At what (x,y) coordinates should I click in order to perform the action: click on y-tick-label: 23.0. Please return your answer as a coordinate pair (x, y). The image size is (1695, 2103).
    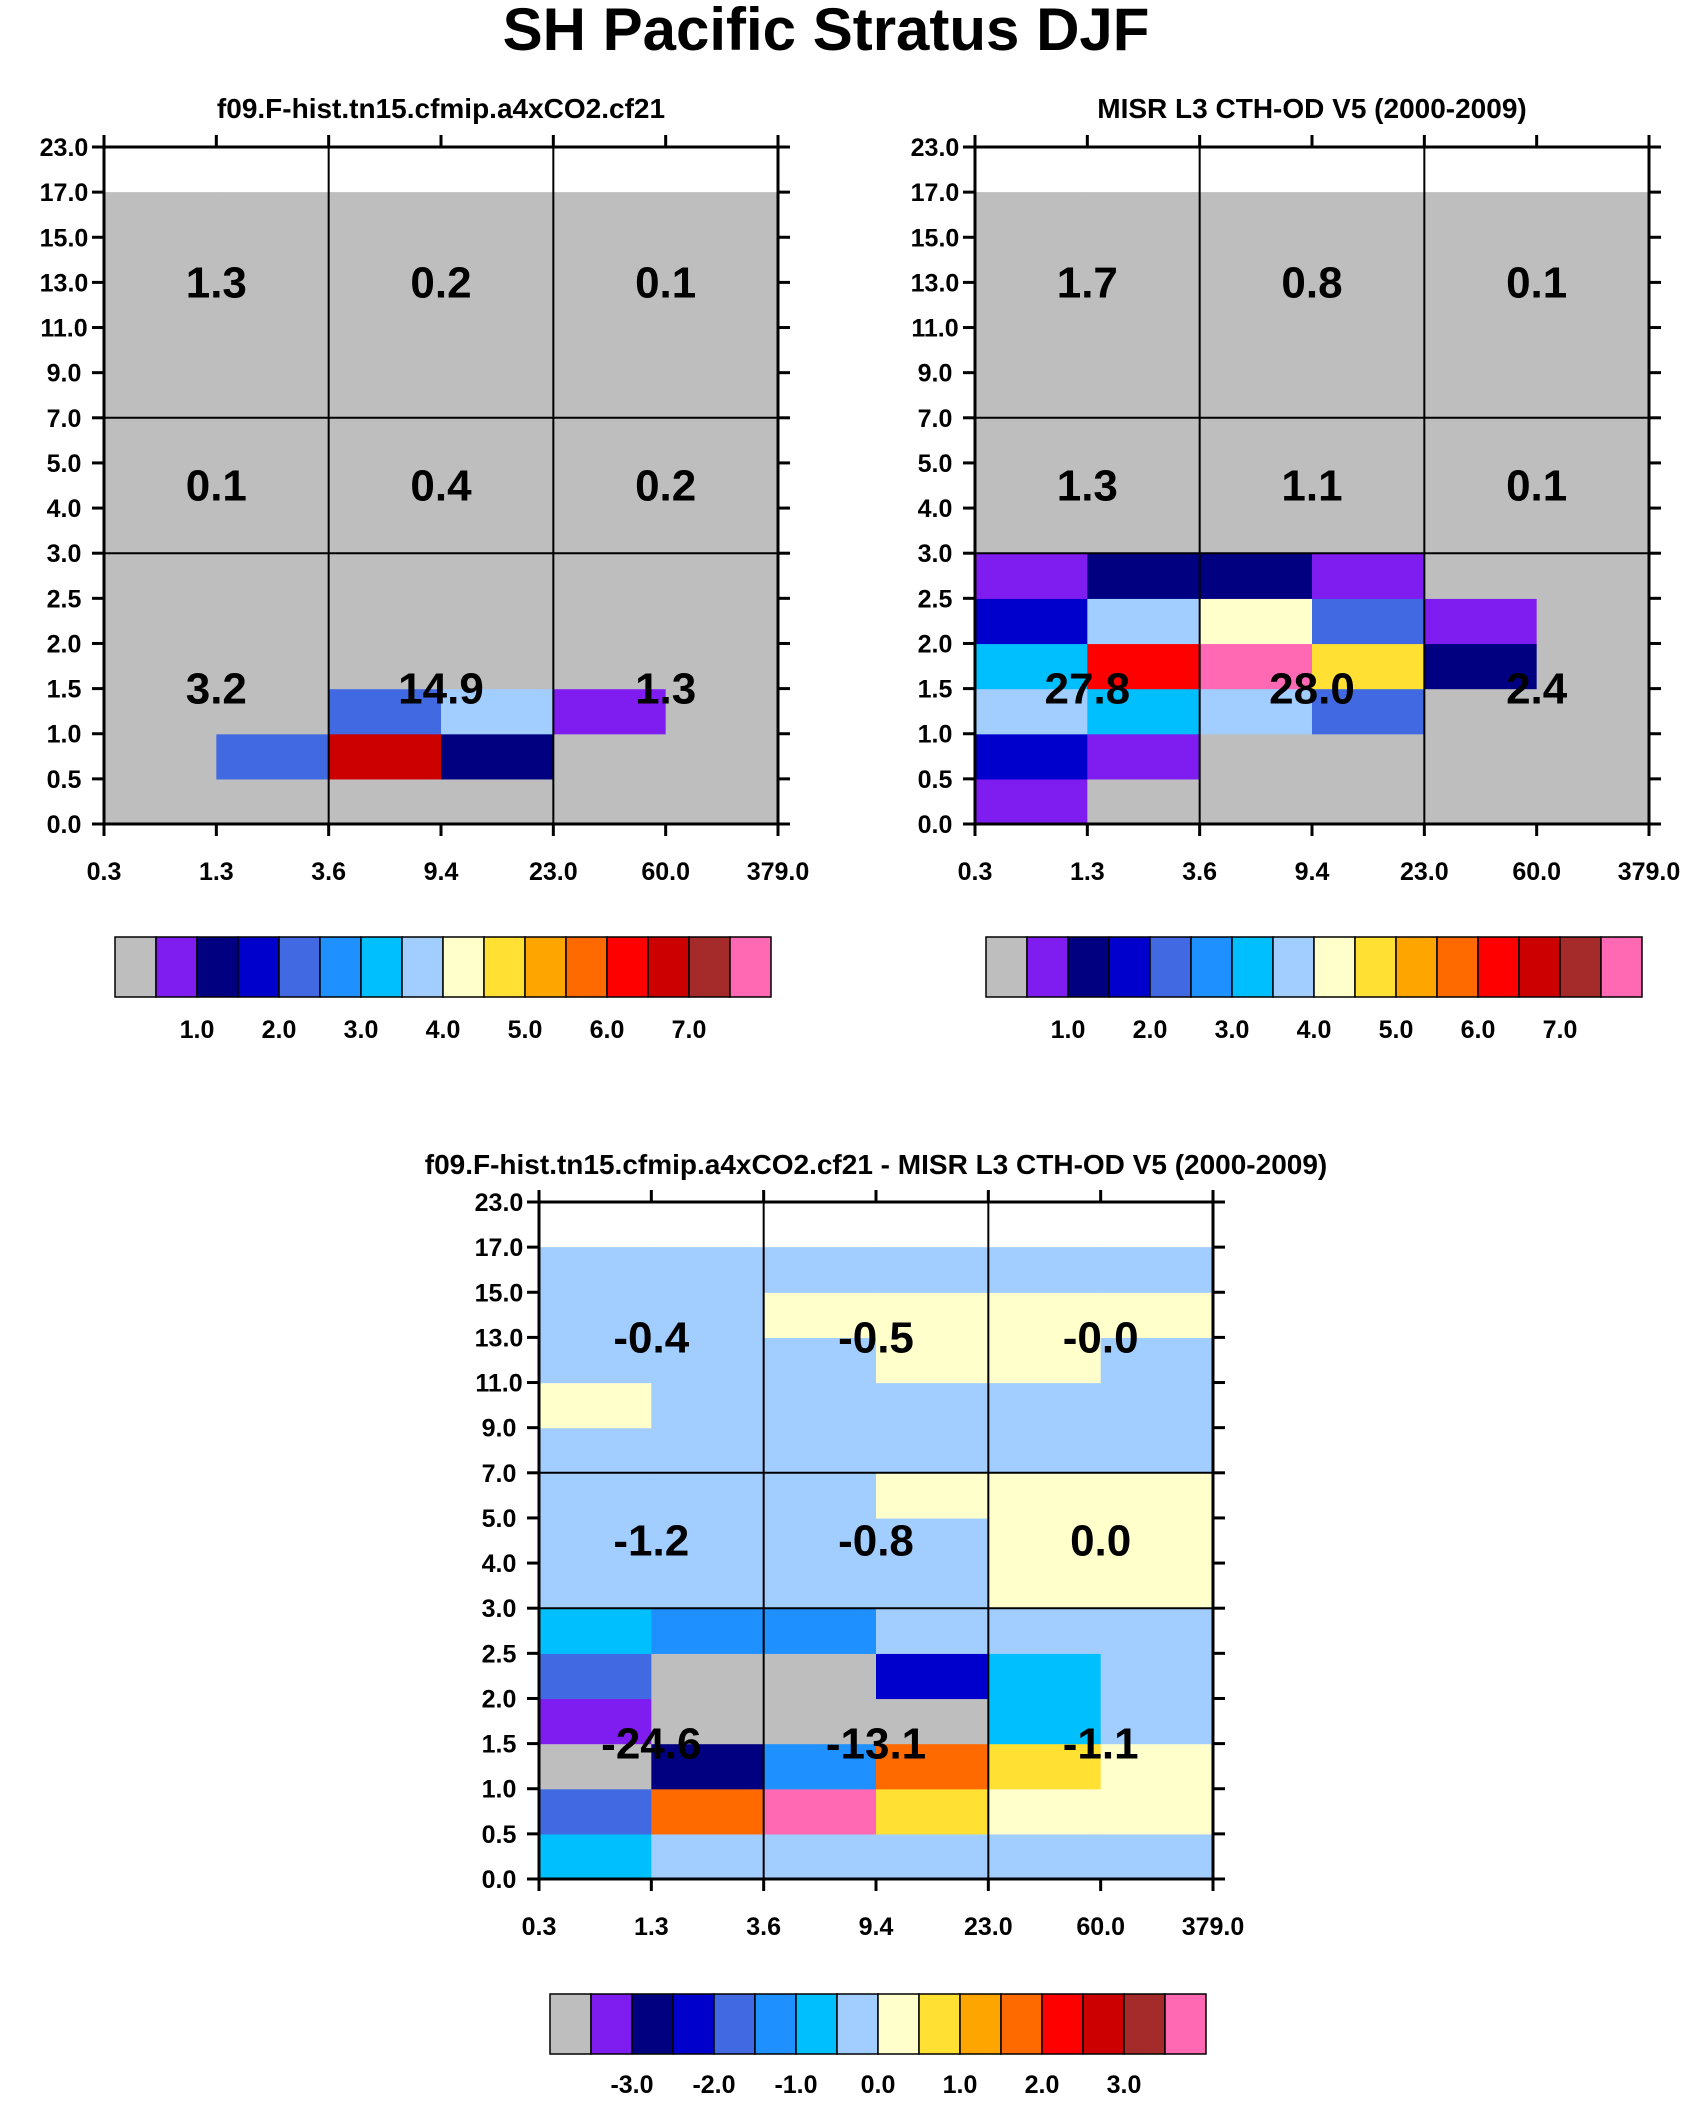
    Looking at the image, I should click on (64, 148).